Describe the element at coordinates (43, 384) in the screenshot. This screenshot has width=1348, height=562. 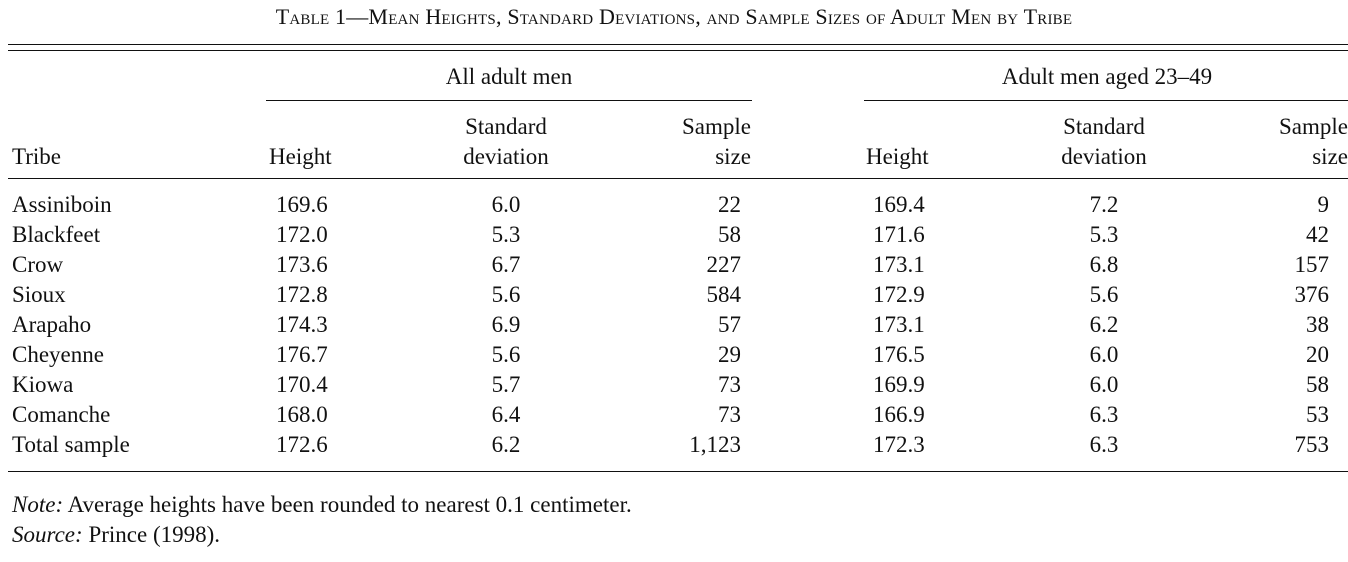
I see `cell-tribe: Kiowa` at that location.